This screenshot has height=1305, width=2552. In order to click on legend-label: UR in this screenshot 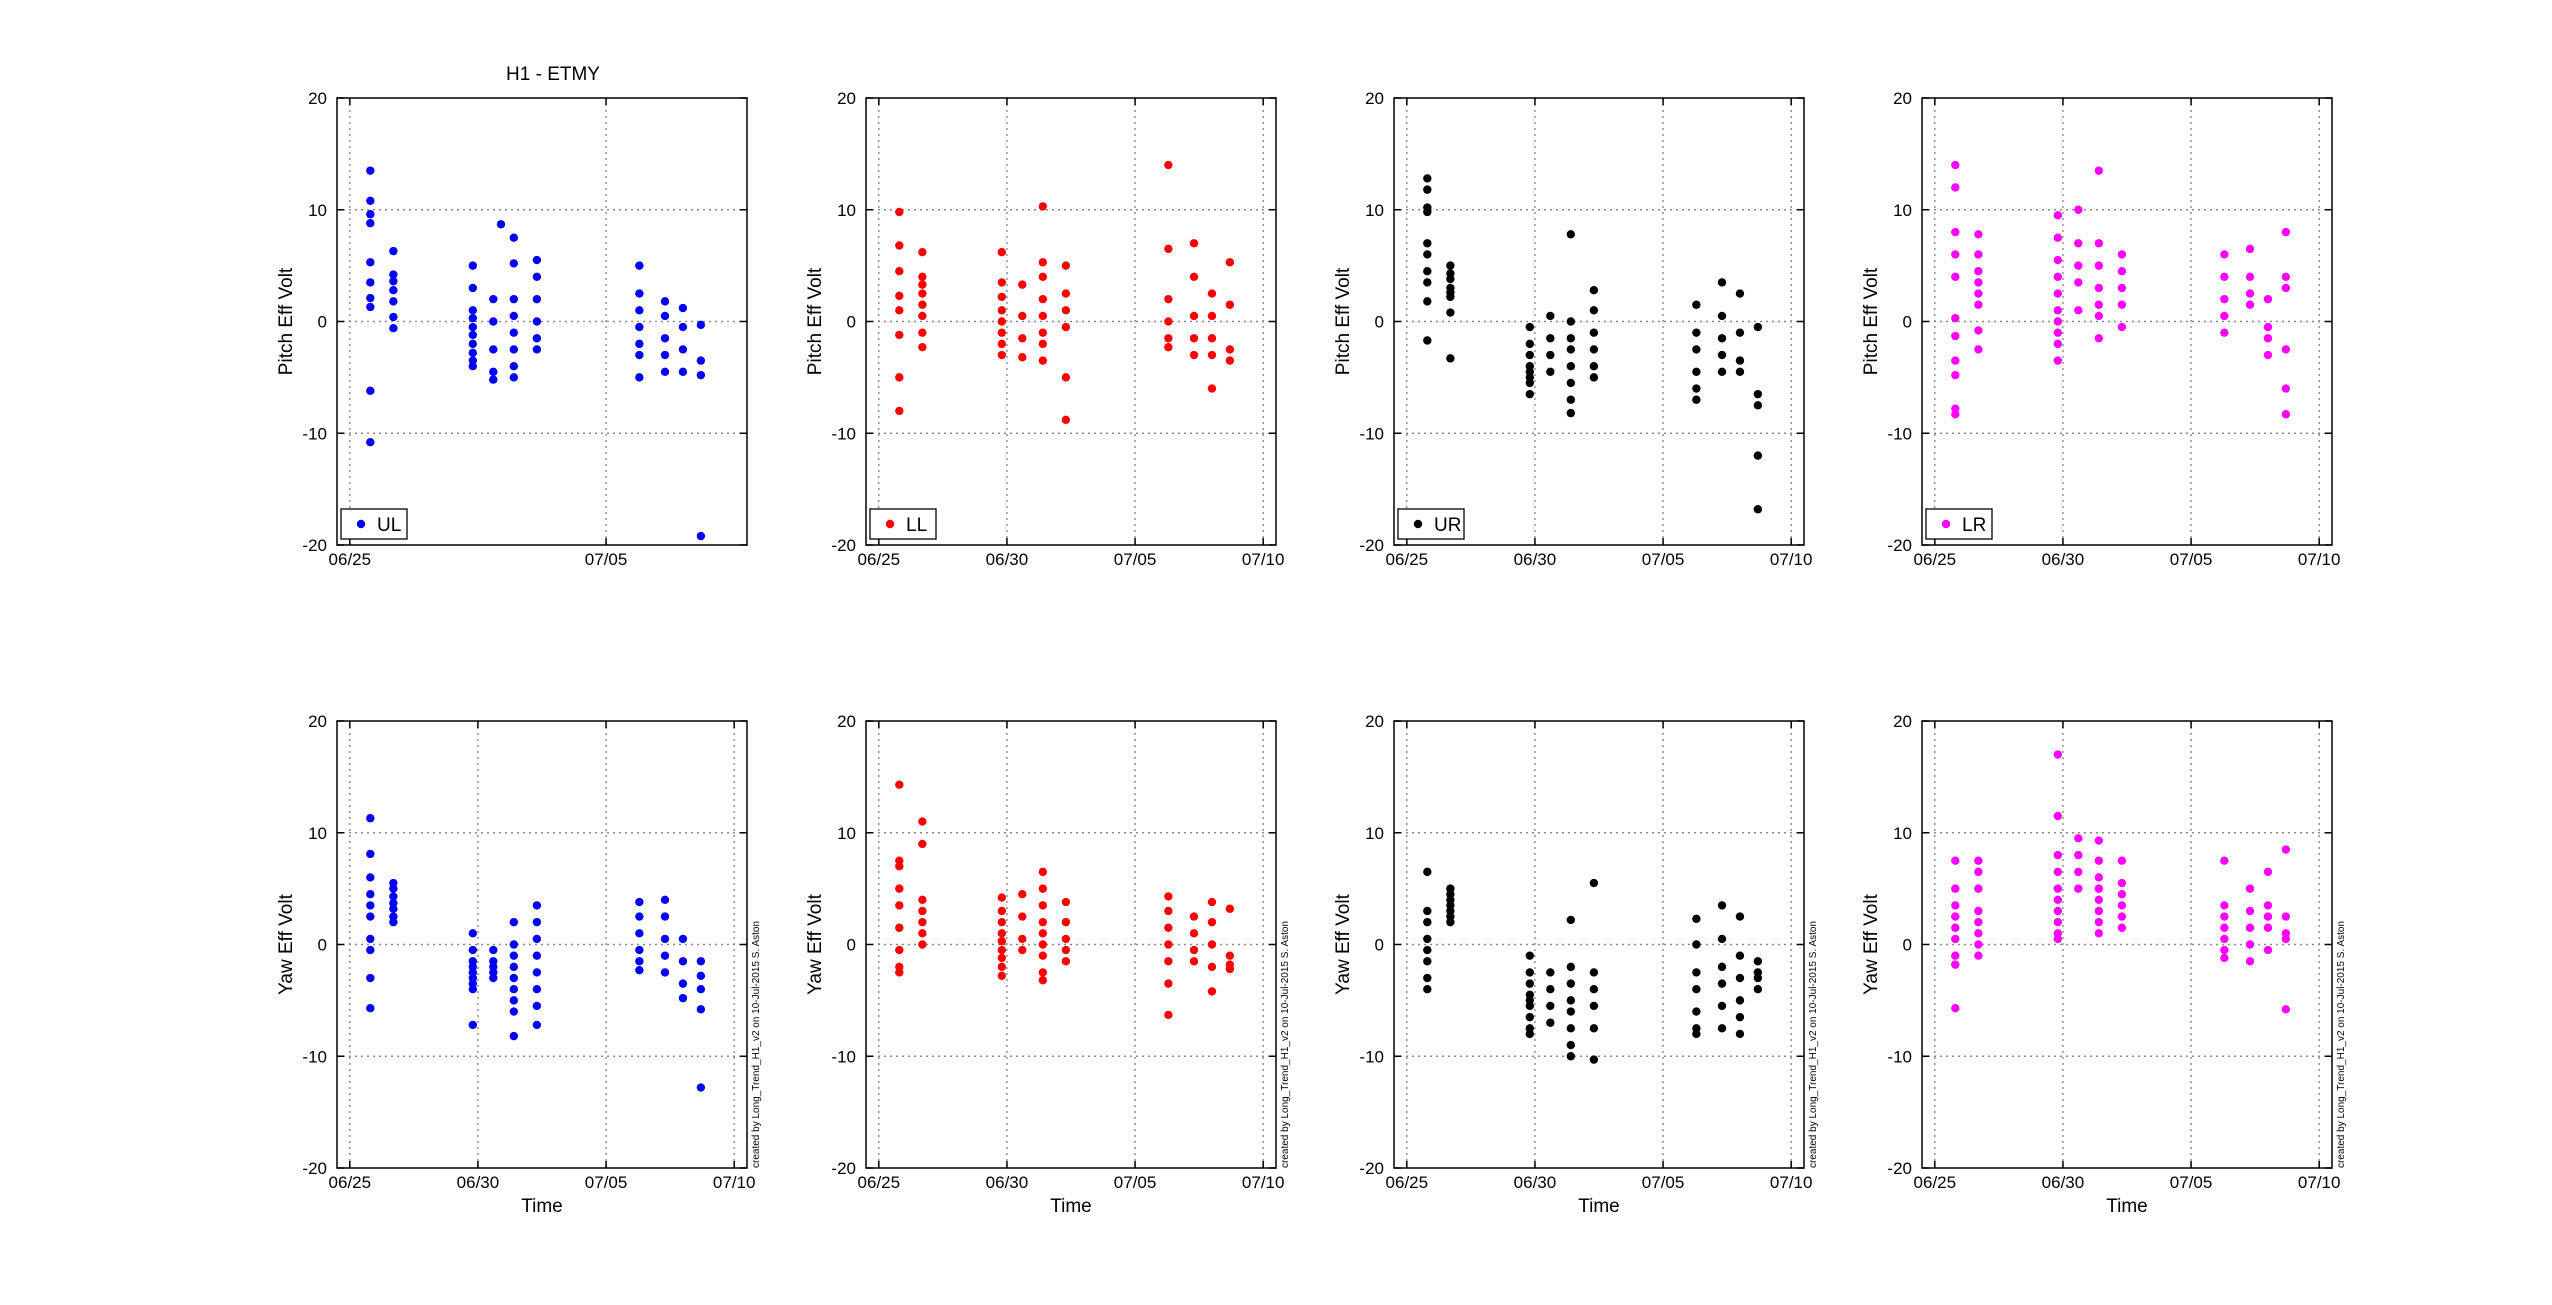, I will do `click(1447, 525)`.